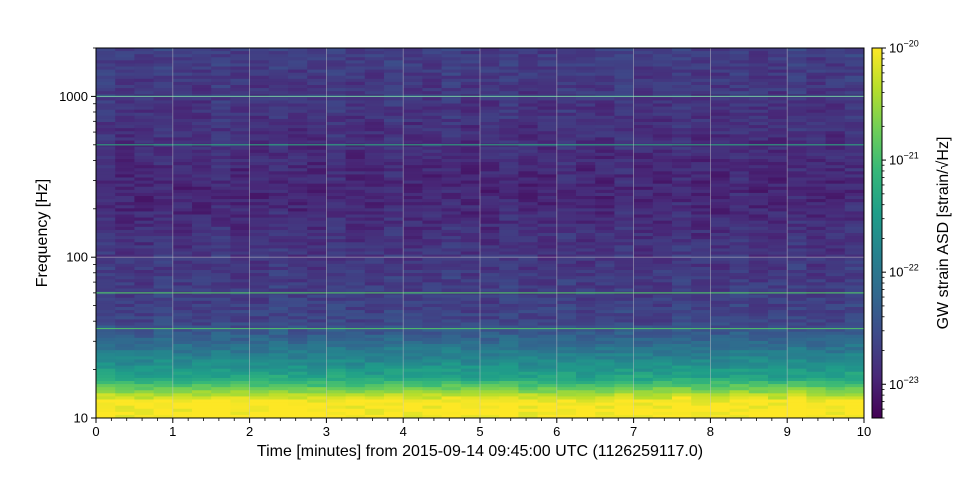 This screenshot has height=480, width=960. Describe the element at coordinates (633, 431) in the screenshot. I see `x-tick-label: 7` at that location.